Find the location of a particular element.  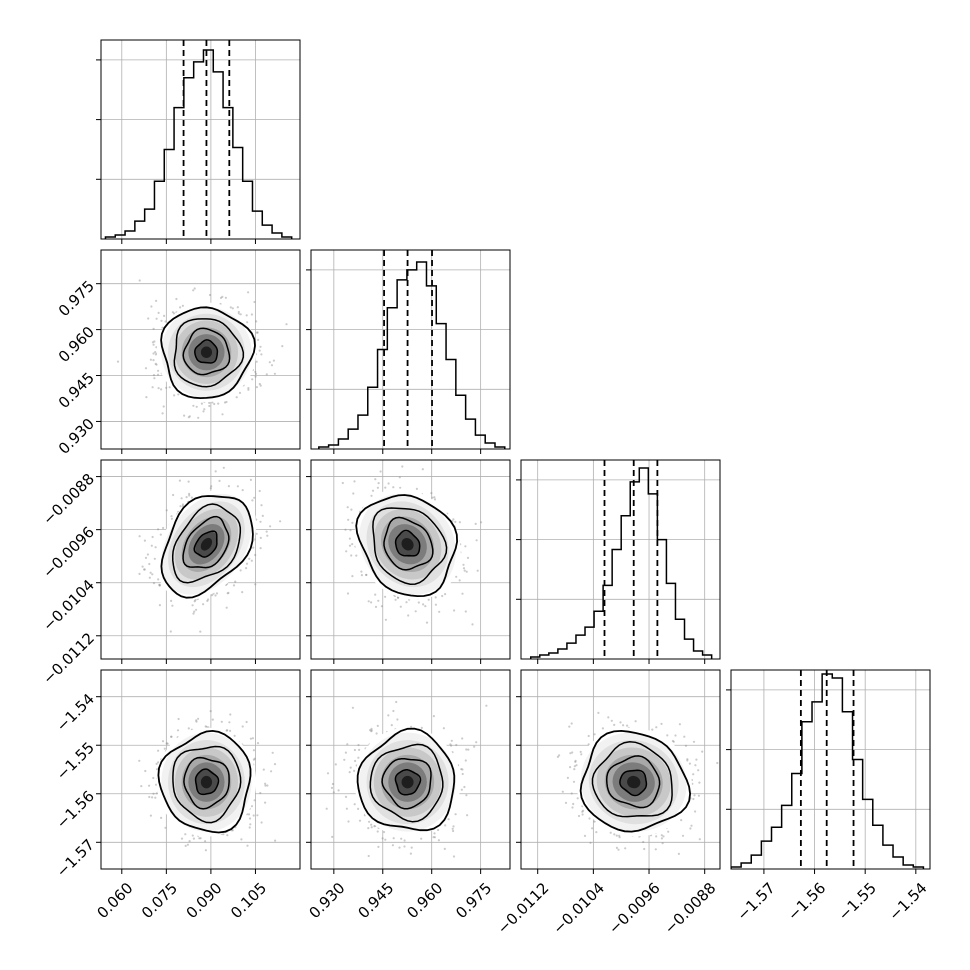

y-tick-label: −1.56 is located at coordinates (75, 809).